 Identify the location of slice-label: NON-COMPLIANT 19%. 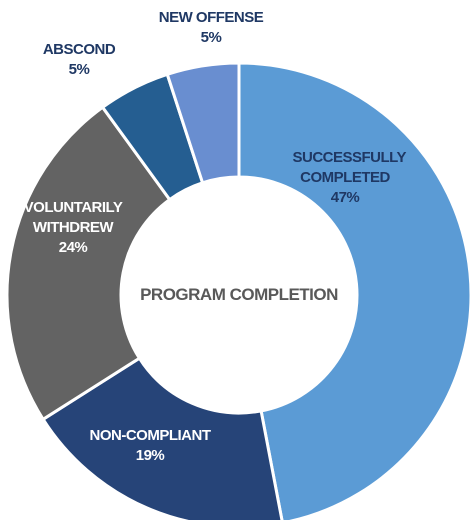
(150, 446).